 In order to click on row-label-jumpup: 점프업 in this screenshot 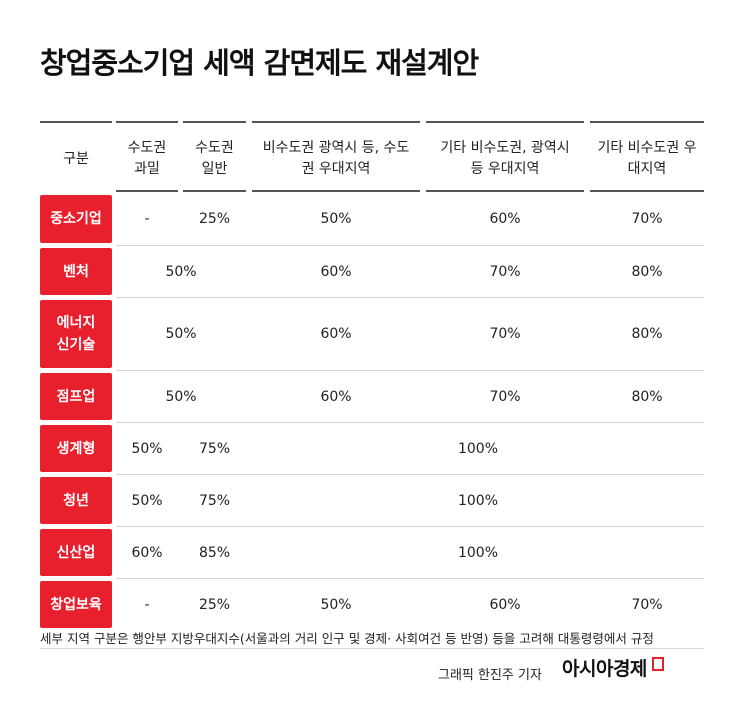, I will do `click(76, 396)`.